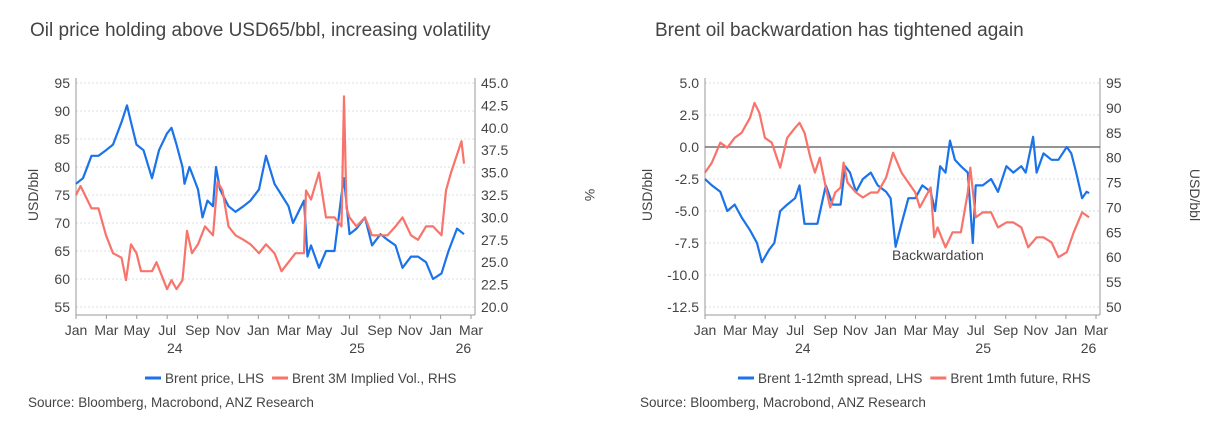  I want to click on y2-tick-label: 20.0, so click(494, 307).